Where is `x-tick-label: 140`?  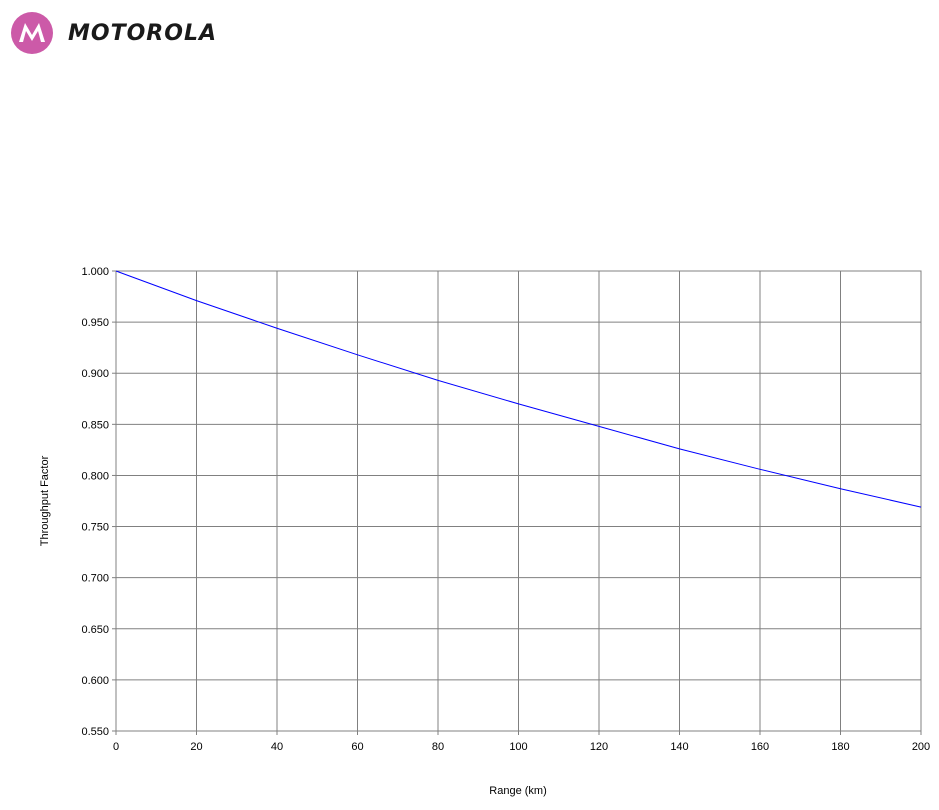
x-tick-label: 140 is located at coordinates (679, 747).